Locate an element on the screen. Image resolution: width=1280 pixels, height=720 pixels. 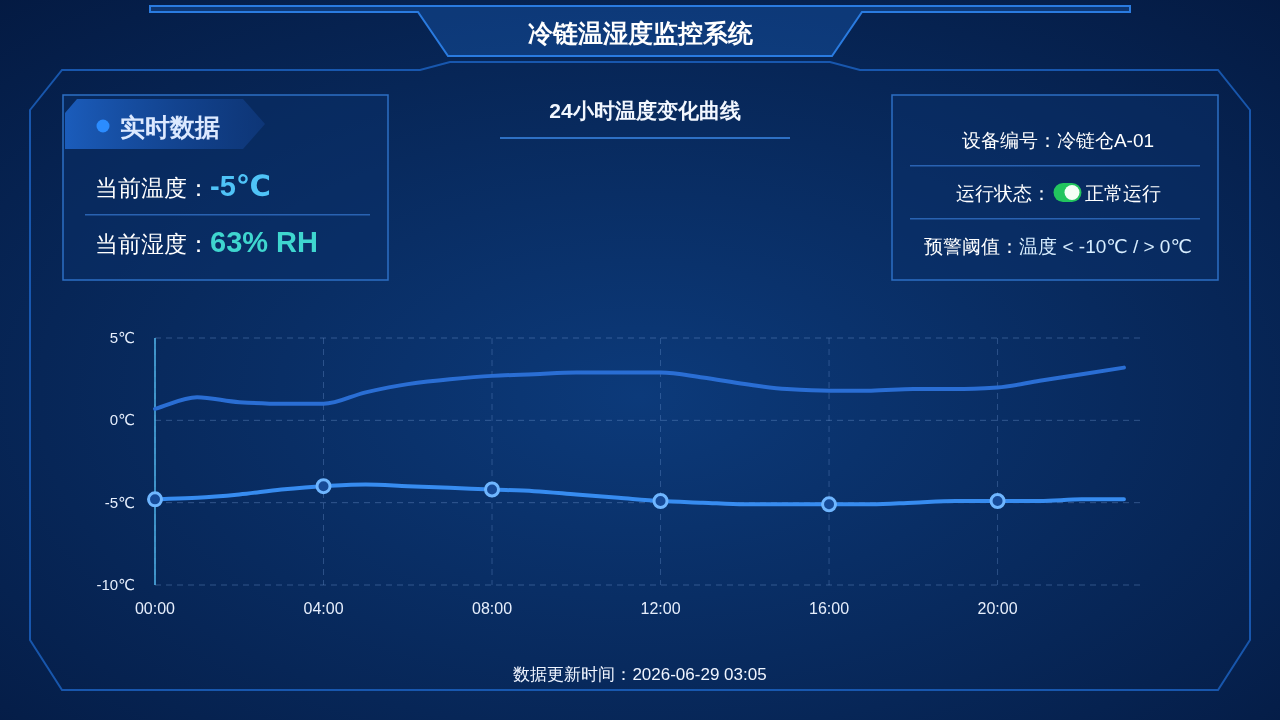
text: 预警阈值：温度 < -10℃ / > 0℃ is located at coordinates (1058, 246).